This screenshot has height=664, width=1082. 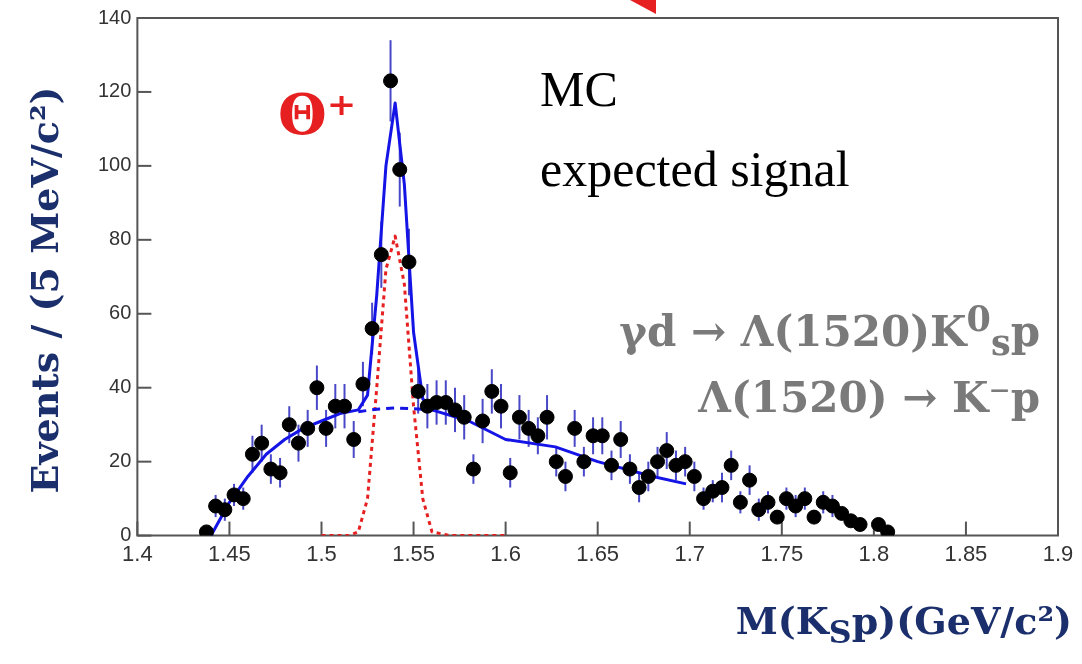 I want to click on x-tick-label: 1.85, so click(x=966, y=553).